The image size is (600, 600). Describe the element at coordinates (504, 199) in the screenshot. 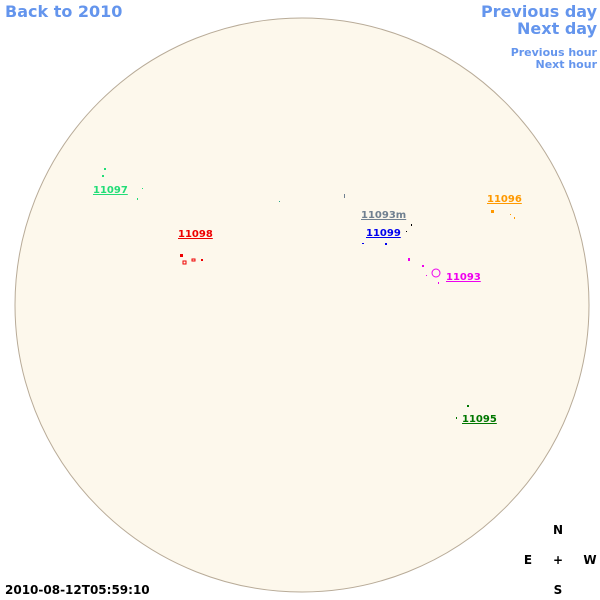

I see `region-label: 11096` at that location.